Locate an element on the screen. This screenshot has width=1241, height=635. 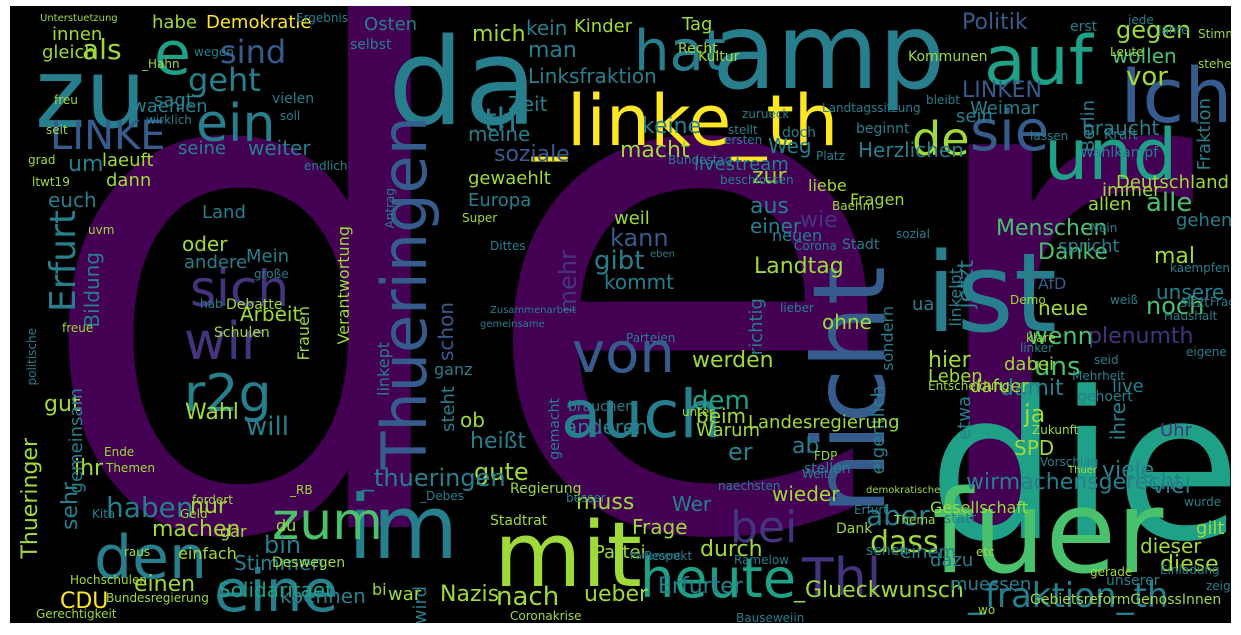
cloud-word: geht is located at coordinates (224, 80).